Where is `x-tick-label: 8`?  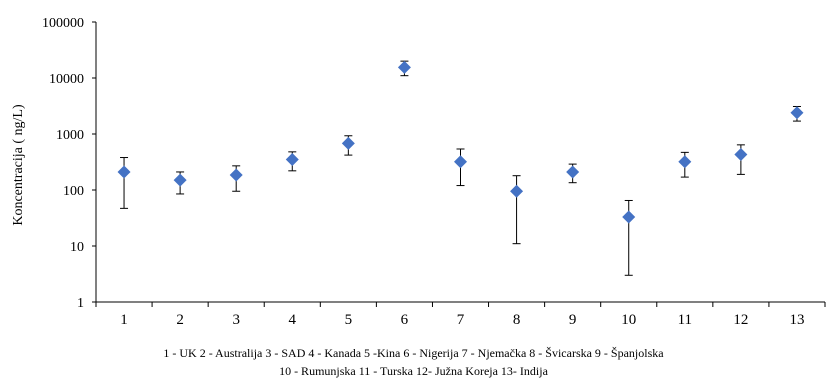 x-tick-label: 8 is located at coordinates (517, 320).